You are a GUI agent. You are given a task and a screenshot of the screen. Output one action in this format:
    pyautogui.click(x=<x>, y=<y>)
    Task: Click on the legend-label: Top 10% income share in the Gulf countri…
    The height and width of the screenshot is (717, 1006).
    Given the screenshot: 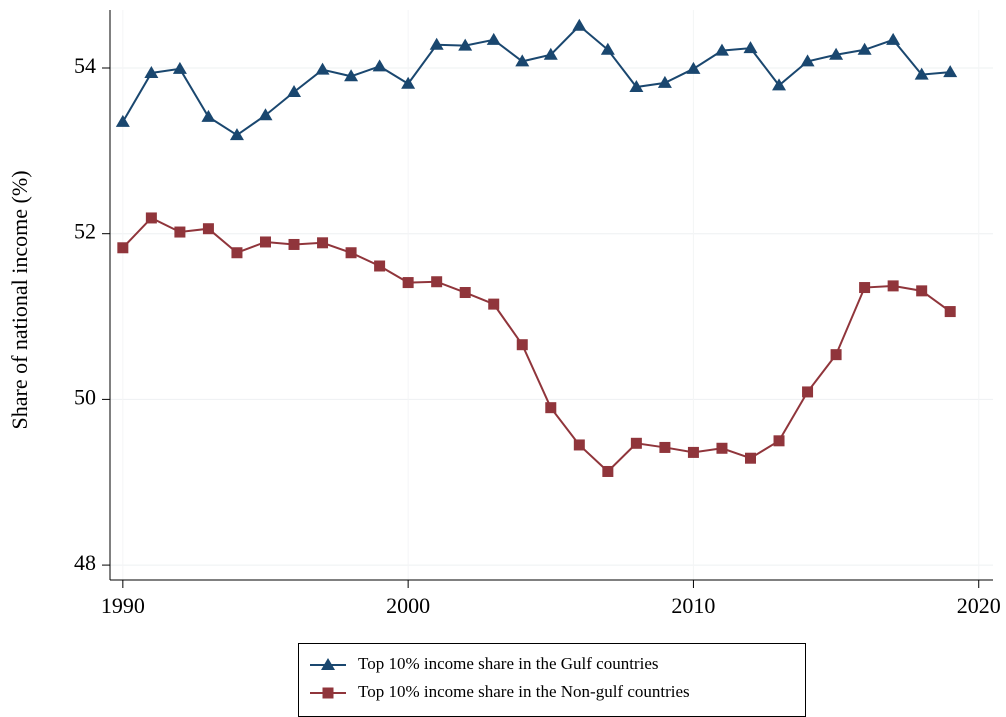 What is the action you would take?
    pyautogui.click(x=508, y=663)
    